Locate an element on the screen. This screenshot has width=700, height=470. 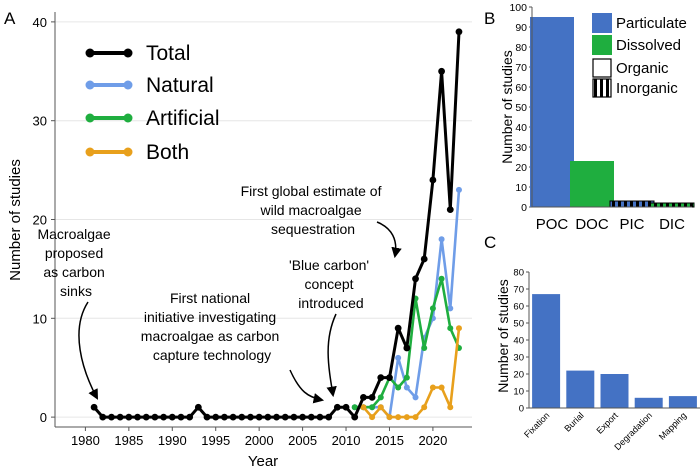
legend-swatch-inorganic is located at coordinates (602, 88).